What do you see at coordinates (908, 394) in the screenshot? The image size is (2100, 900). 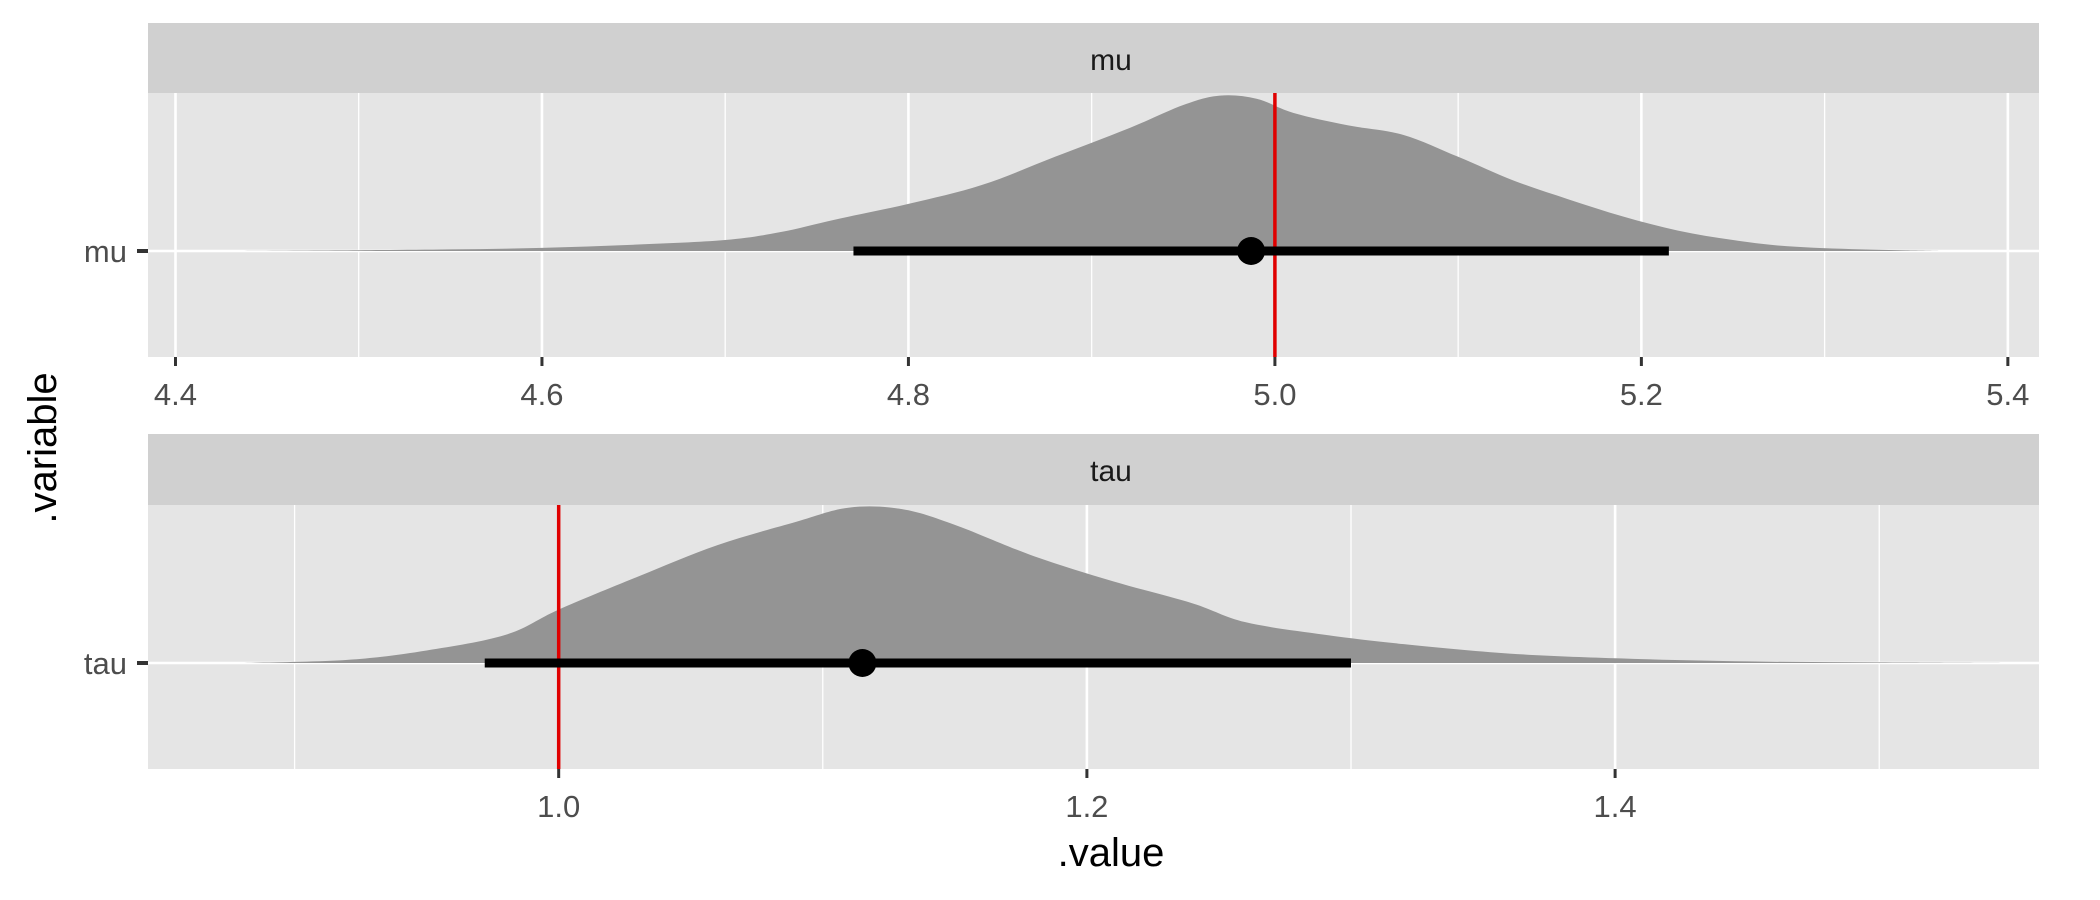 I see `x-tick-label: 4.8` at bounding box center [908, 394].